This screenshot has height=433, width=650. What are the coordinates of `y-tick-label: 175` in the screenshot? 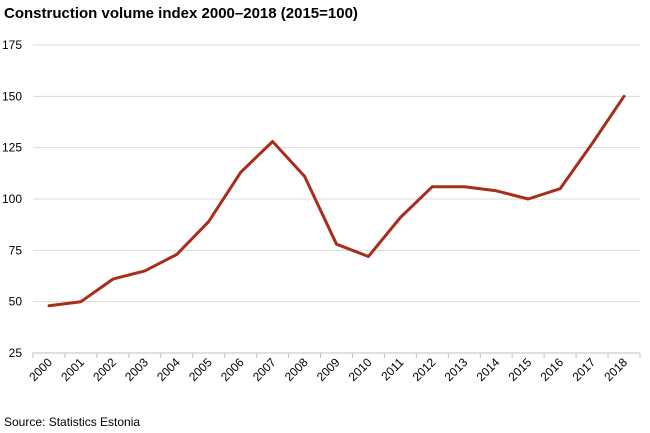 It's located at (12, 45).